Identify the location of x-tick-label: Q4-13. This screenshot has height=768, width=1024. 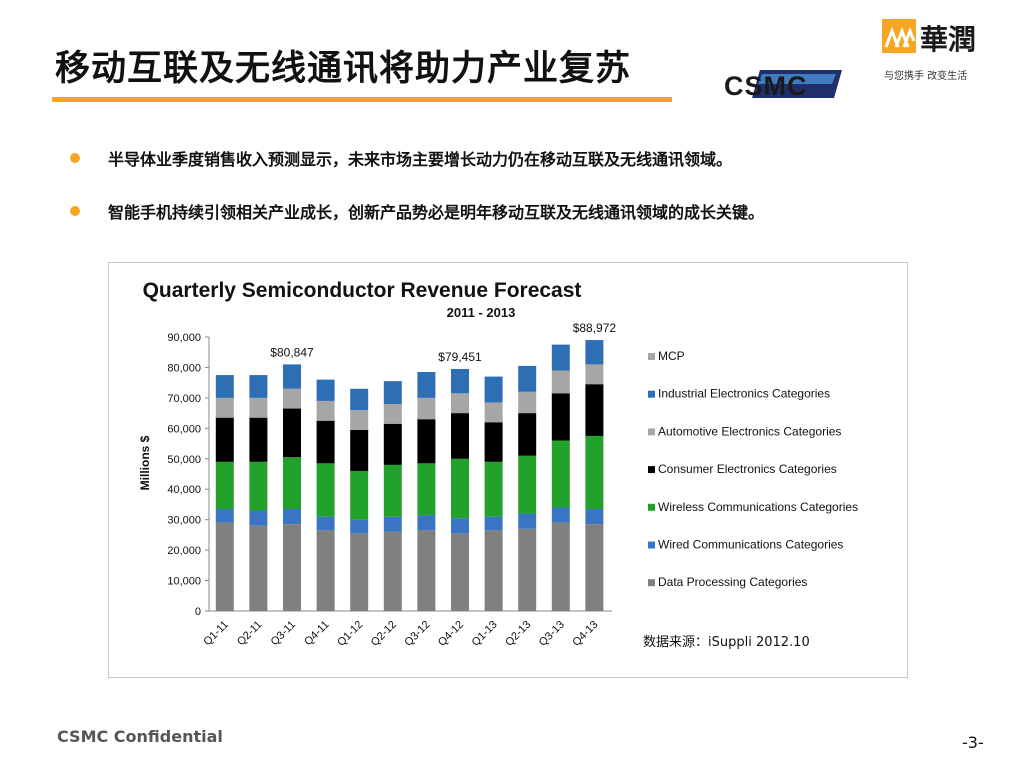
(585, 634).